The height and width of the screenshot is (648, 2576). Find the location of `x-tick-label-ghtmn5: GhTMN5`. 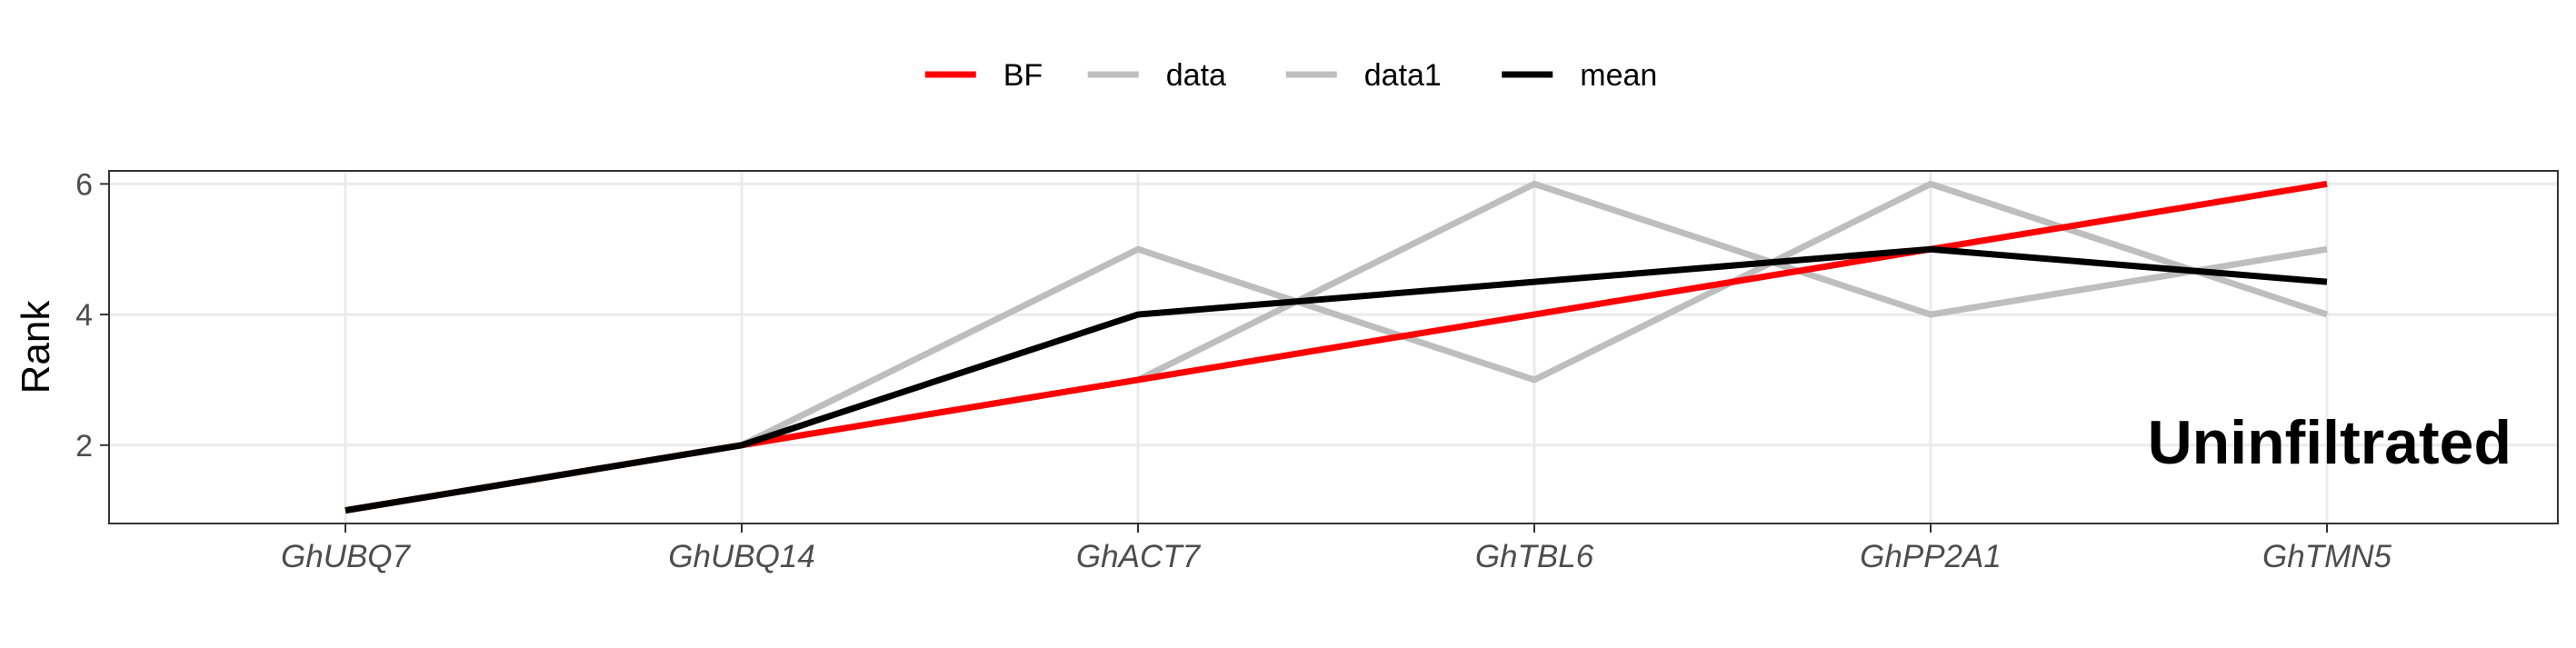

x-tick-label-ghtmn5: GhTMN5 is located at coordinates (2327, 556).